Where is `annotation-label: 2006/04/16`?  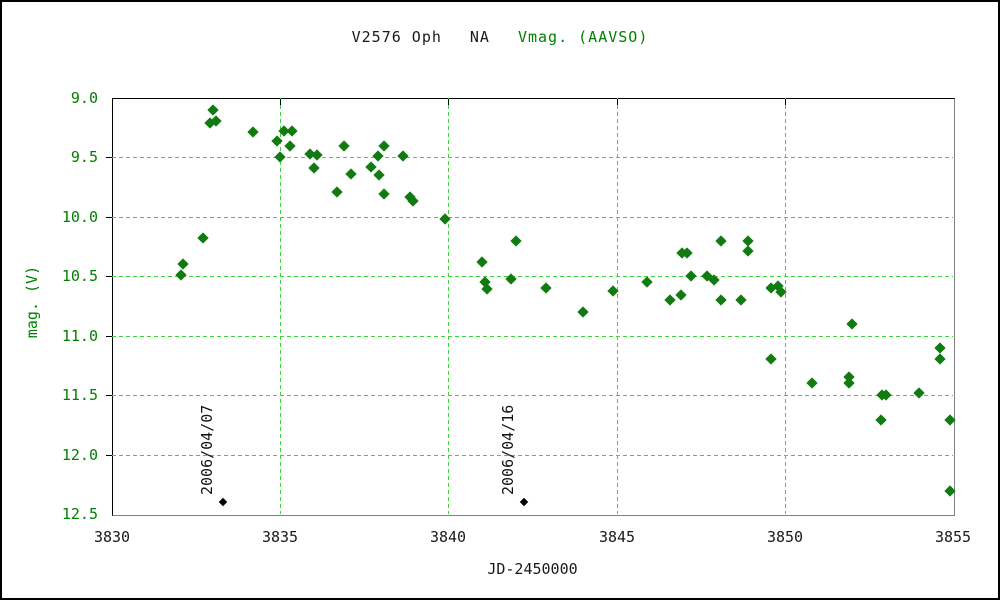 annotation-label: 2006/04/16 is located at coordinates (508, 449).